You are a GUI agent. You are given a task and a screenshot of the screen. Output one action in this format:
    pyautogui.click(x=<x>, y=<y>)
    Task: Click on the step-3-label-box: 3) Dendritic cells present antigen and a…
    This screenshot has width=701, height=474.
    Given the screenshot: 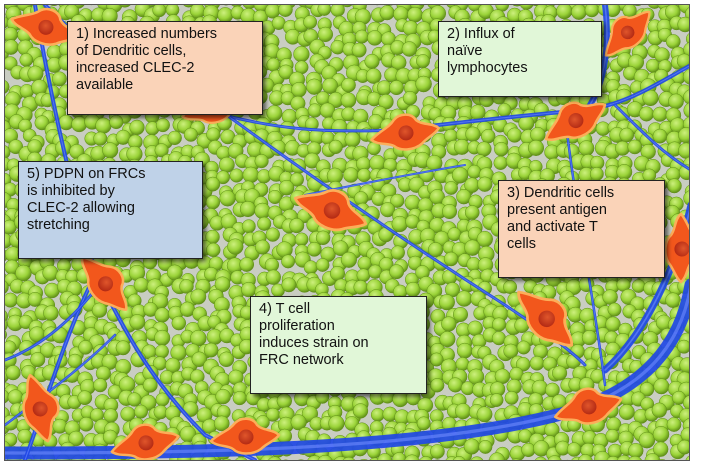 What is the action you would take?
    pyautogui.click(x=581, y=229)
    